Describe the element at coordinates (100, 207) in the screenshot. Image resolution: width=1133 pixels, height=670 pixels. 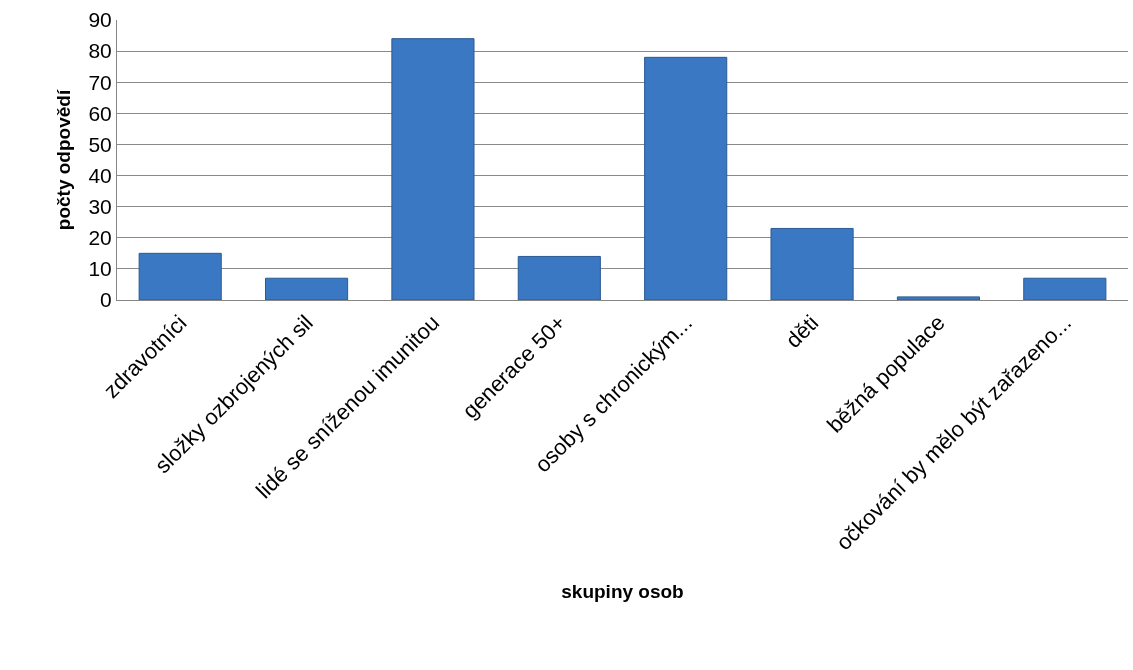
I see `y-tick-label: 30` at that location.